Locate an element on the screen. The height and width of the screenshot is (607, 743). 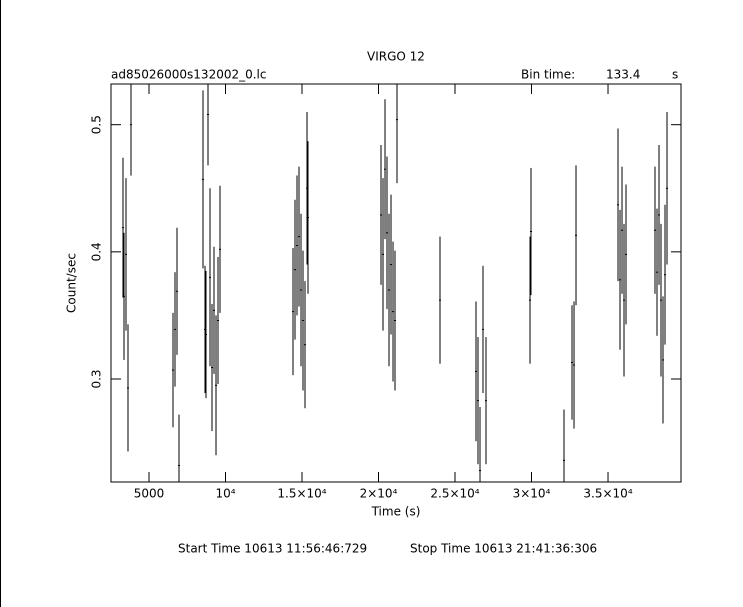
bin-time: 133.4 is located at coordinates (623, 75).